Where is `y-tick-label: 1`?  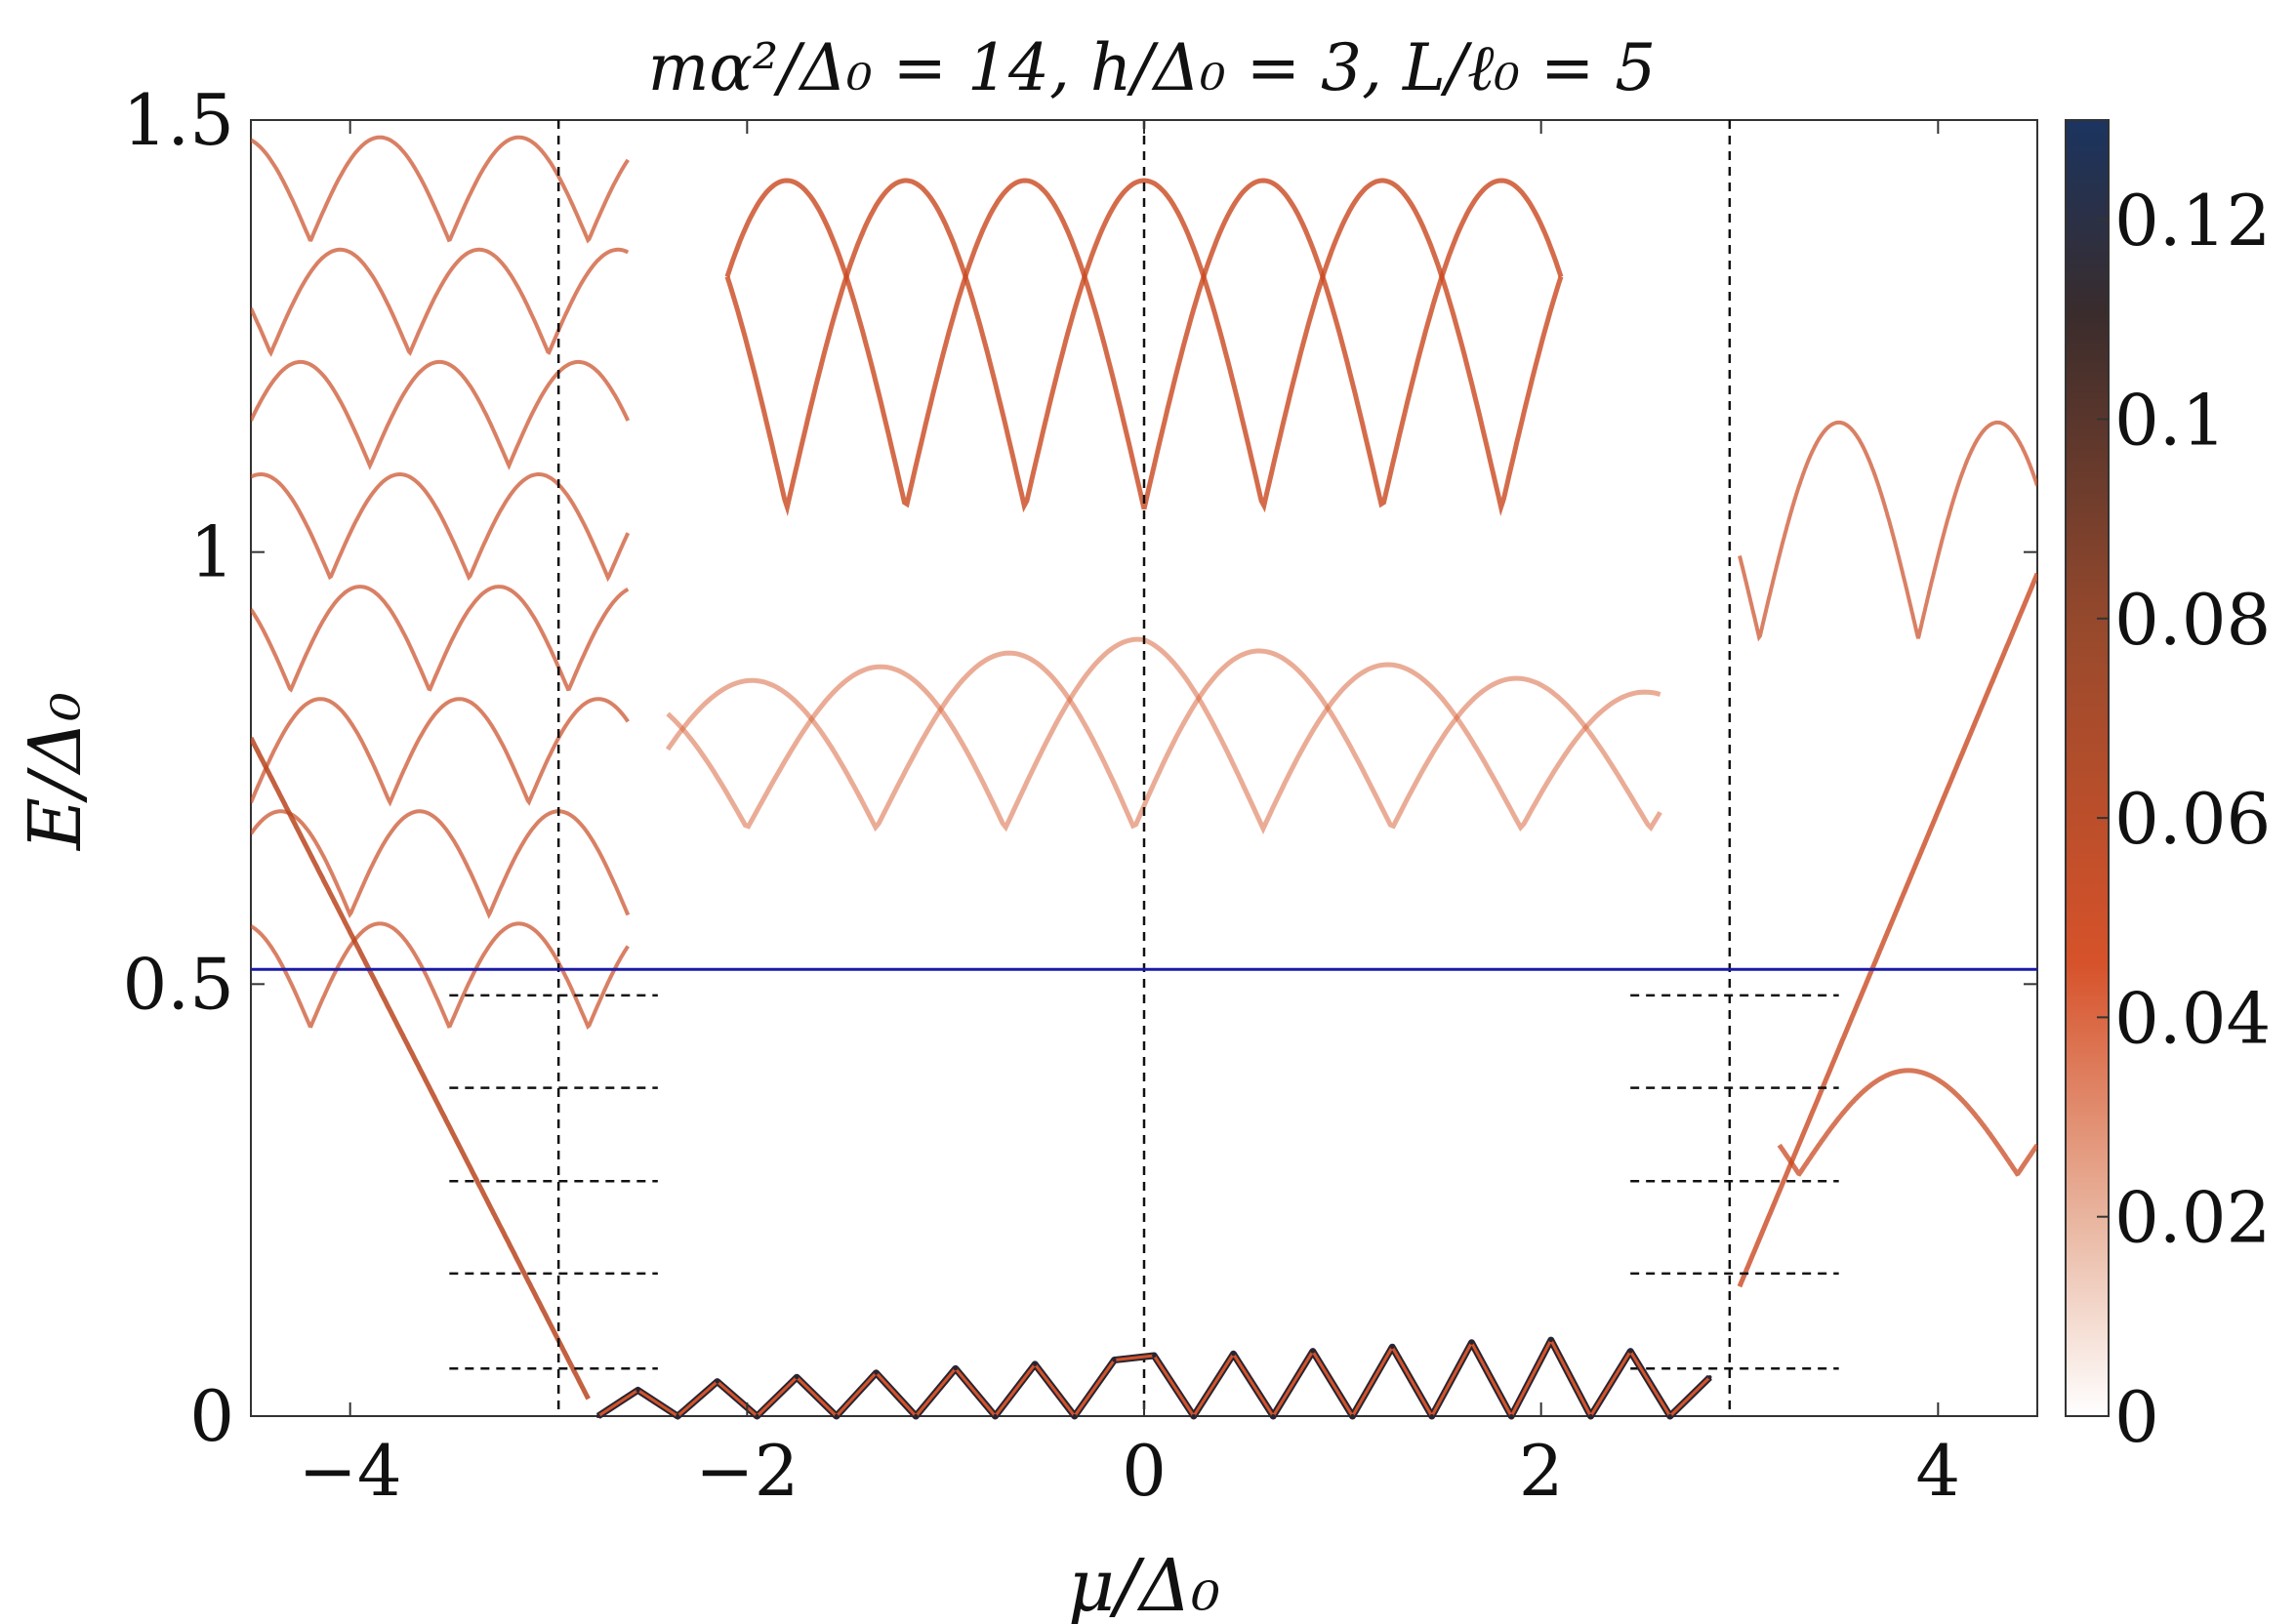 y-tick-label: 1 is located at coordinates (211, 552).